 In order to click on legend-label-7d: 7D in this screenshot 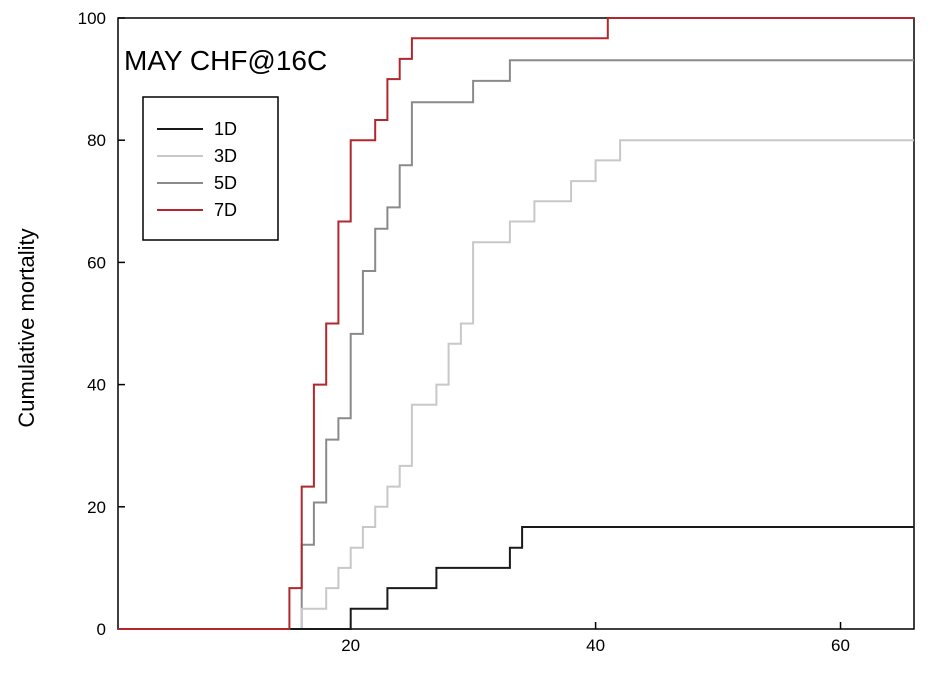, I will do `click(225, 210)`.